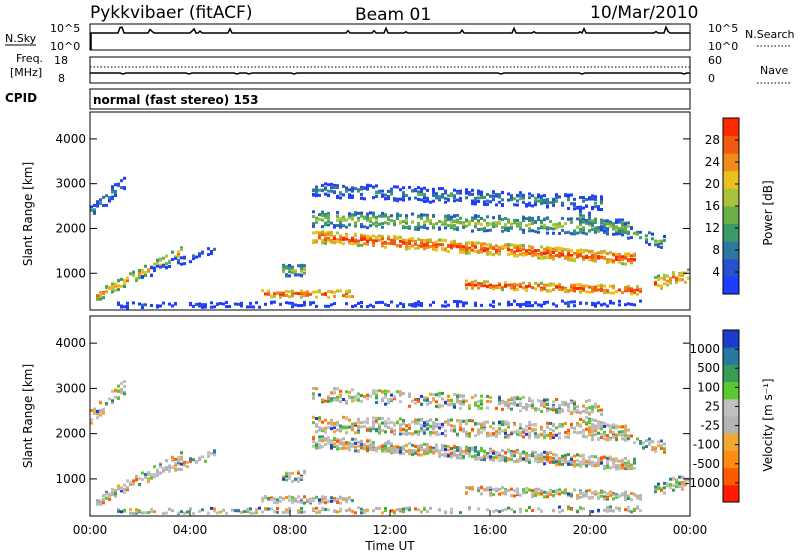 The height and width of the screenshot is (558, 800). Describe the element at coordinates (712, 206) in the screenshot. I see `power-colorbar-tick-label: 16` at that location.